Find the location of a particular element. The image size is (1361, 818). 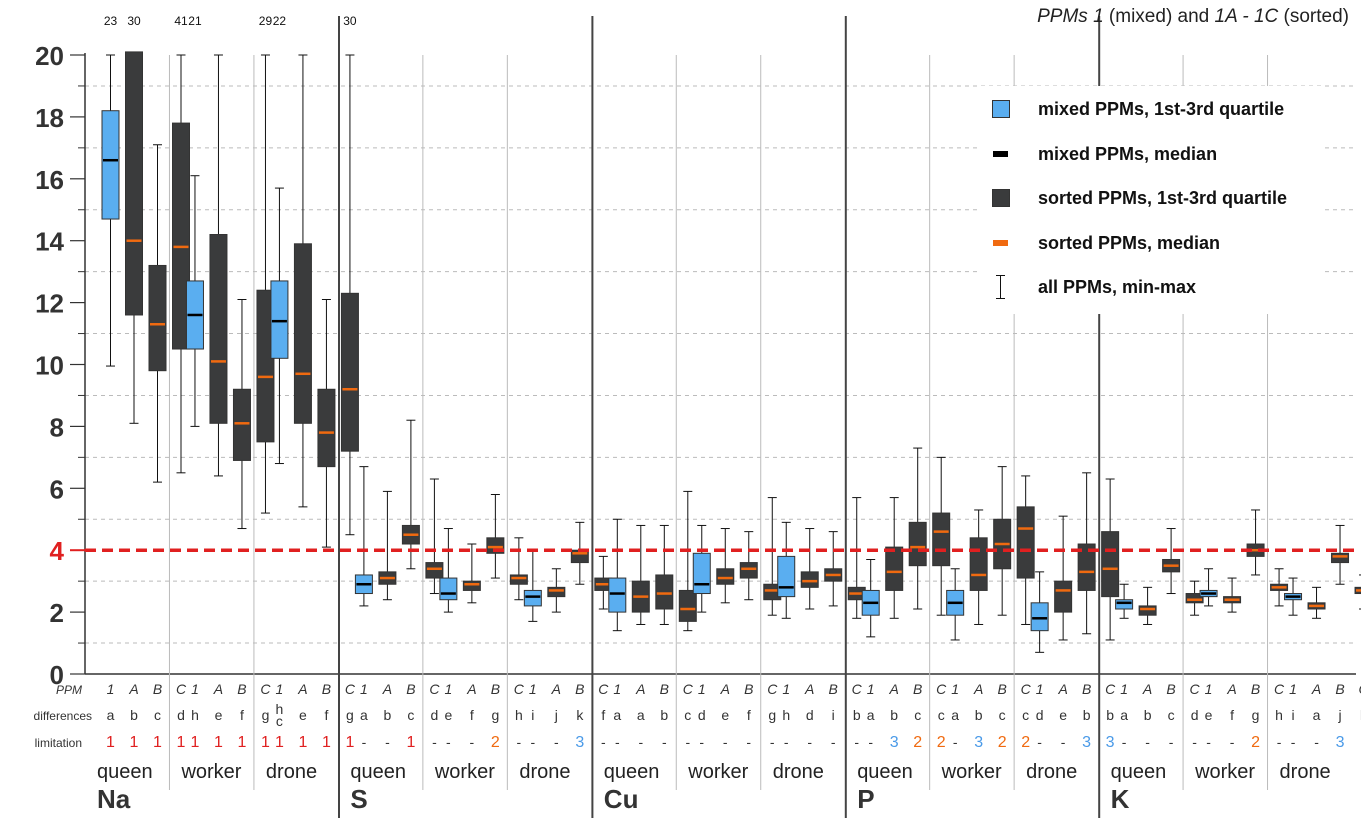

legend-label: all PPMs, min-max is located at coordinates (1117, 286).